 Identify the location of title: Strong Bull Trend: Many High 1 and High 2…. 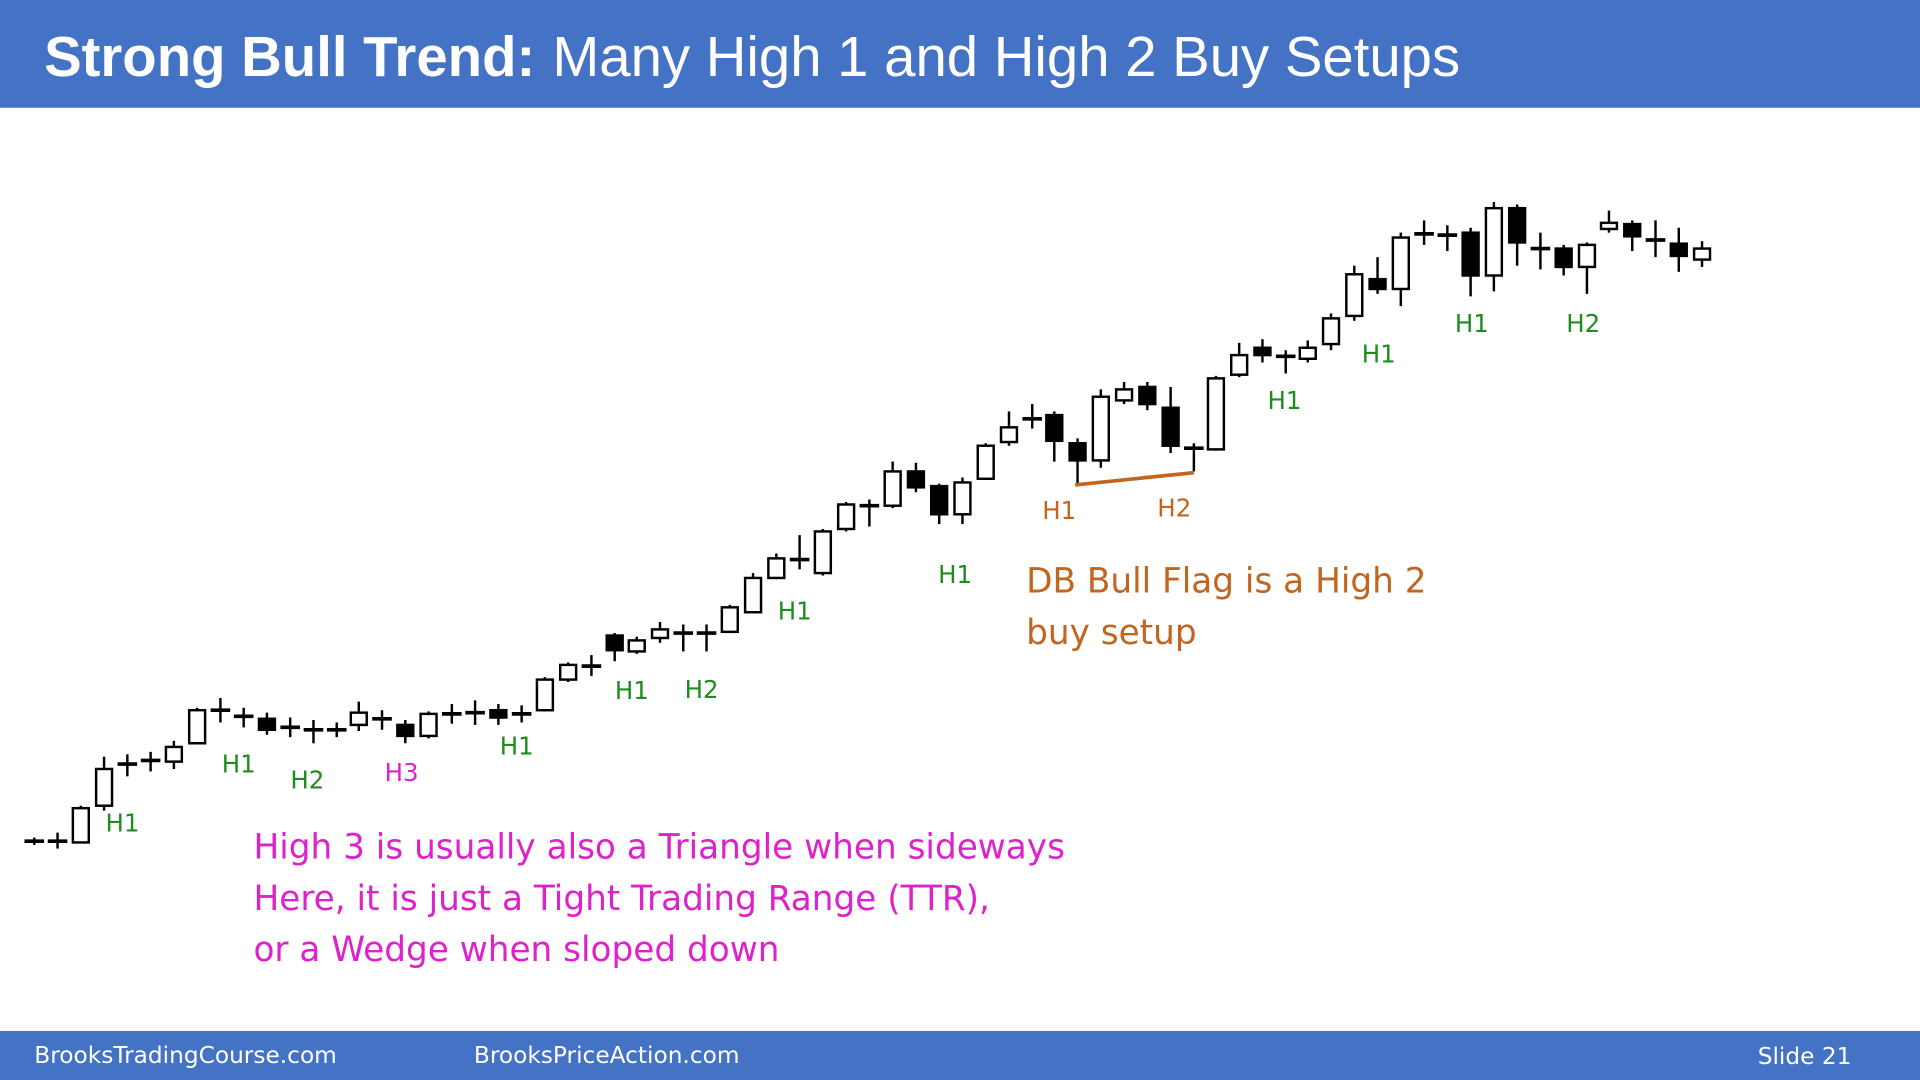
(752, 56).